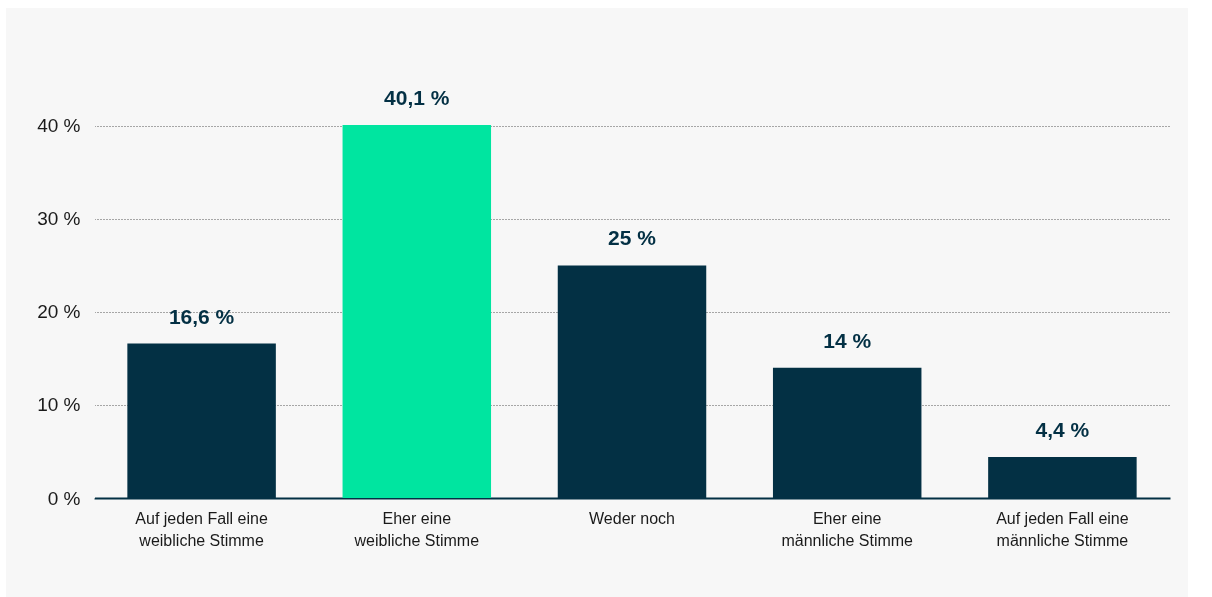 The height and width of the screenshot is (597, 1212). What do you see at coordinates (847, 529) in the screenshot?
I see `x-tick-label: Eher eine männliche Stimme` at bounding box center [847, 529].